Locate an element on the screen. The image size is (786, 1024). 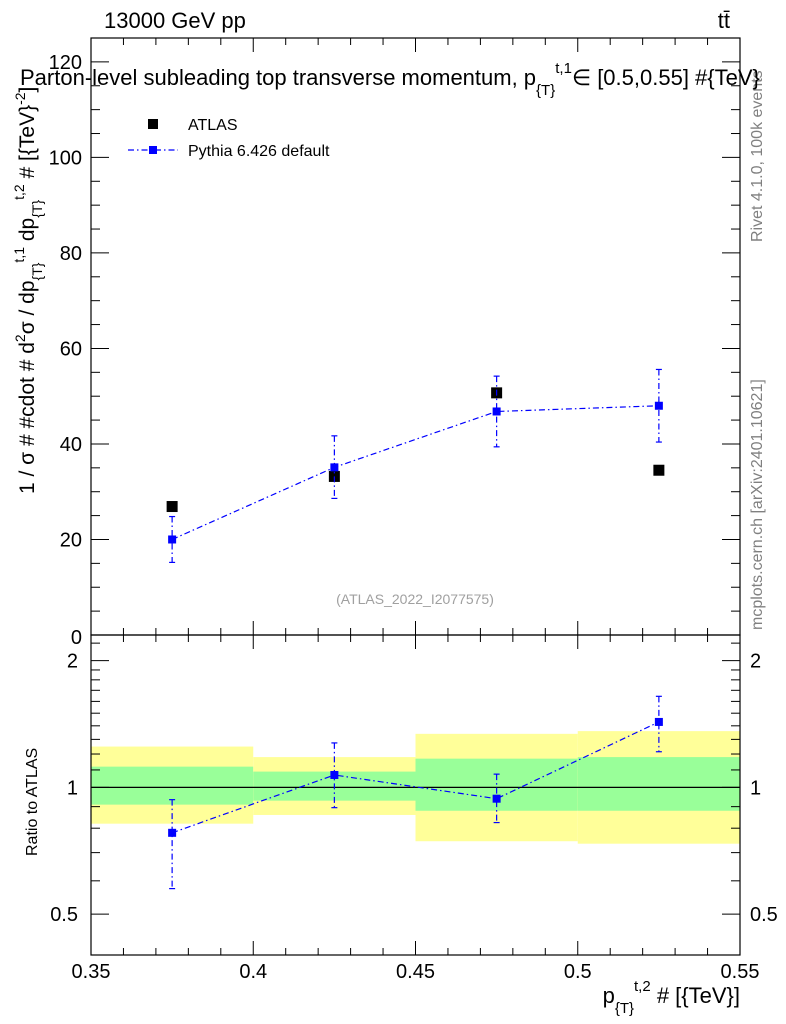
legend: ATLAS Pythia 6.426 default is located at coordinates (229, 138).